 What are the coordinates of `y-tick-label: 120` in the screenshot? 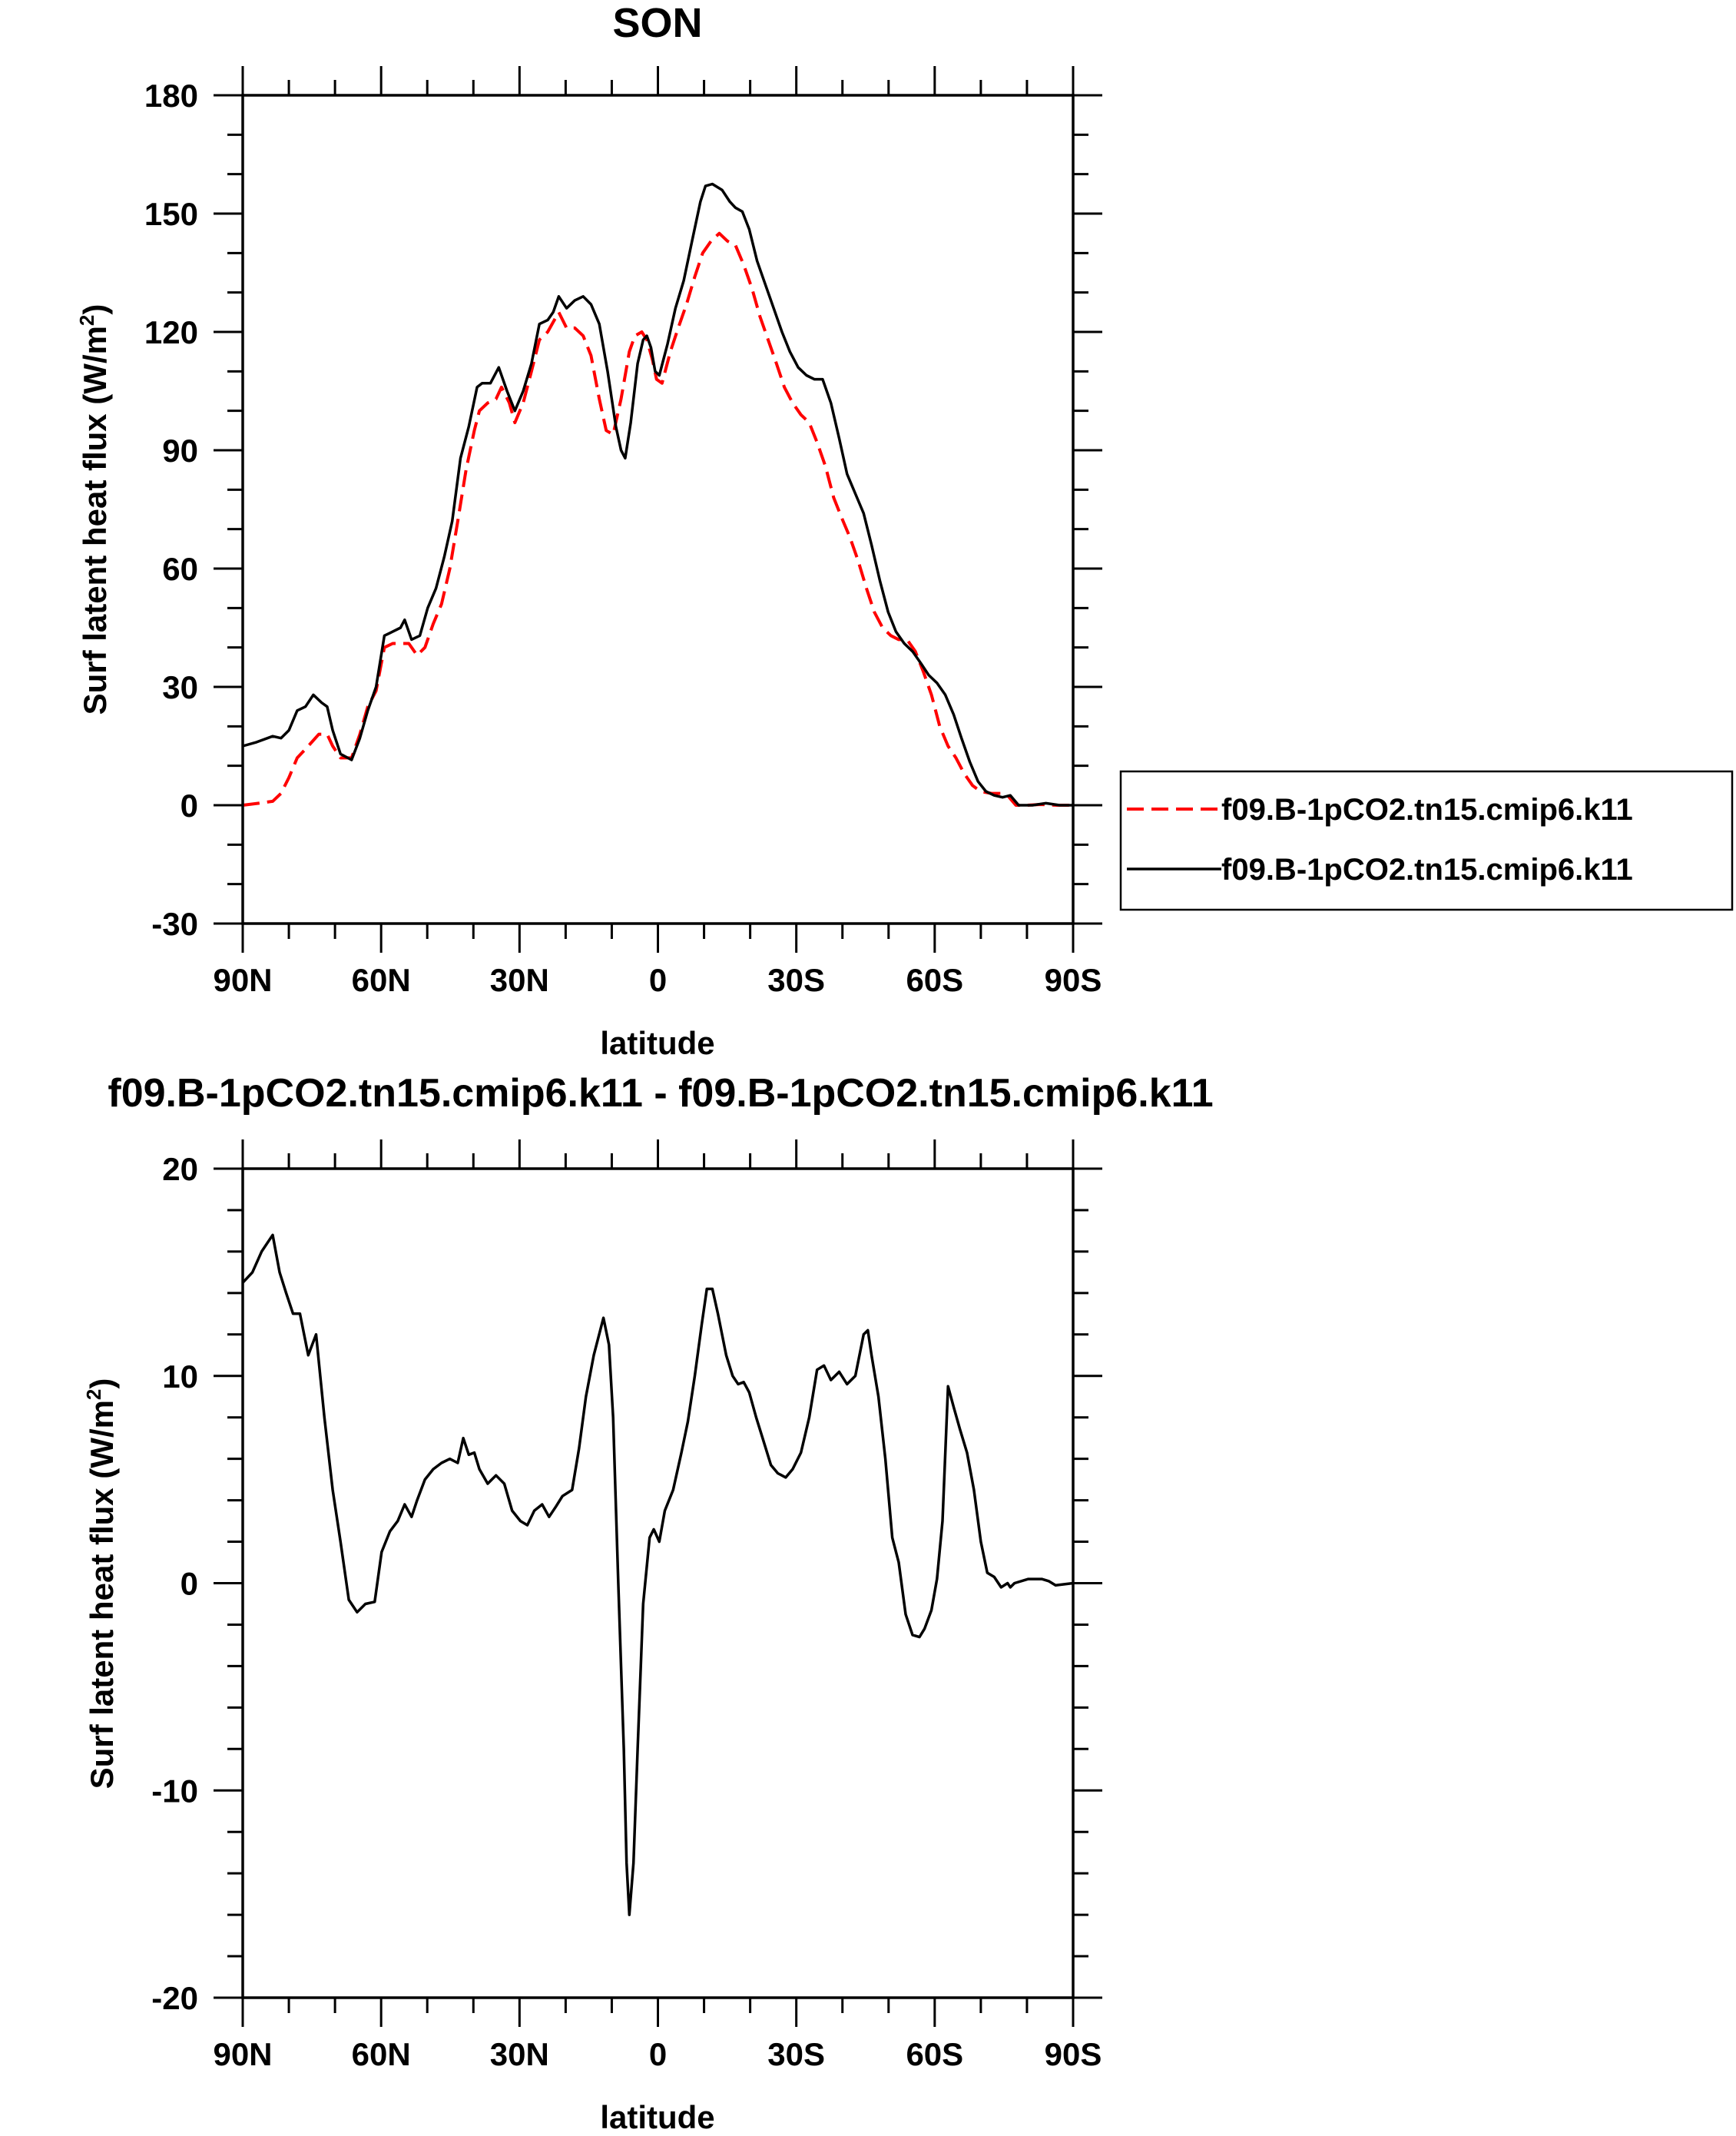 It's located at (171, 332).